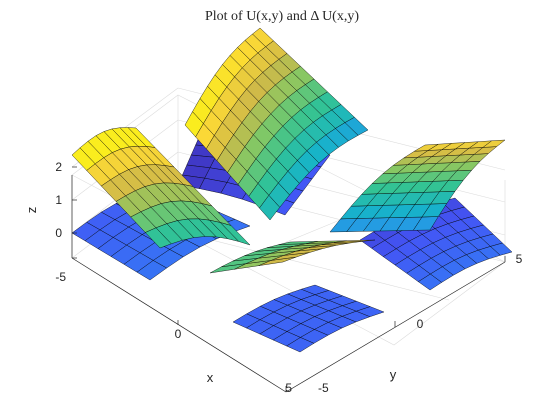  What do you see at coordinates (417, 186) in the screenshot?
I see `upper-surface-right` at bounding box center [417, 186].